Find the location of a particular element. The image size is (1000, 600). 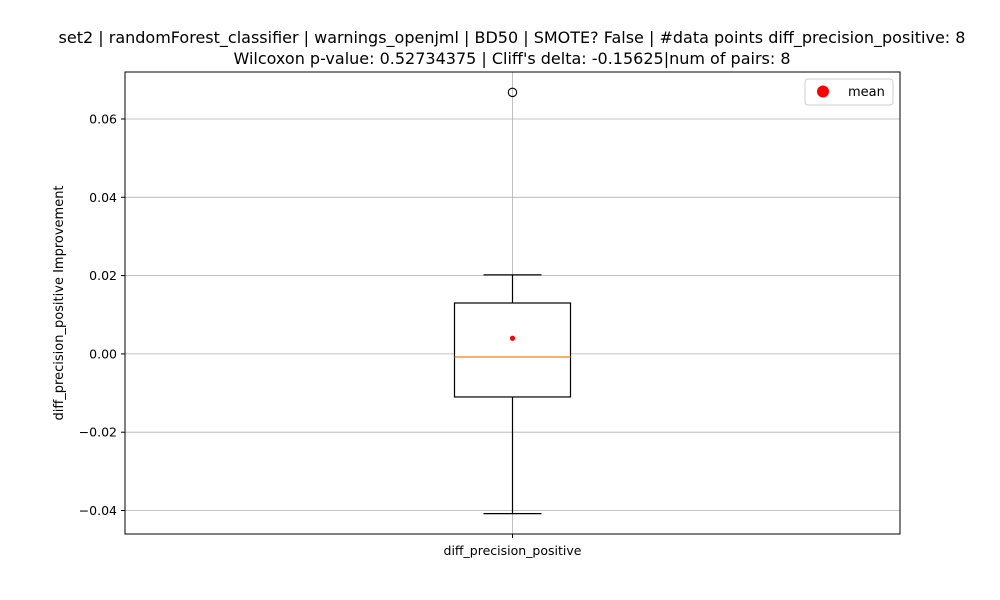

interquartile-box is located at coordinates (512, 350).